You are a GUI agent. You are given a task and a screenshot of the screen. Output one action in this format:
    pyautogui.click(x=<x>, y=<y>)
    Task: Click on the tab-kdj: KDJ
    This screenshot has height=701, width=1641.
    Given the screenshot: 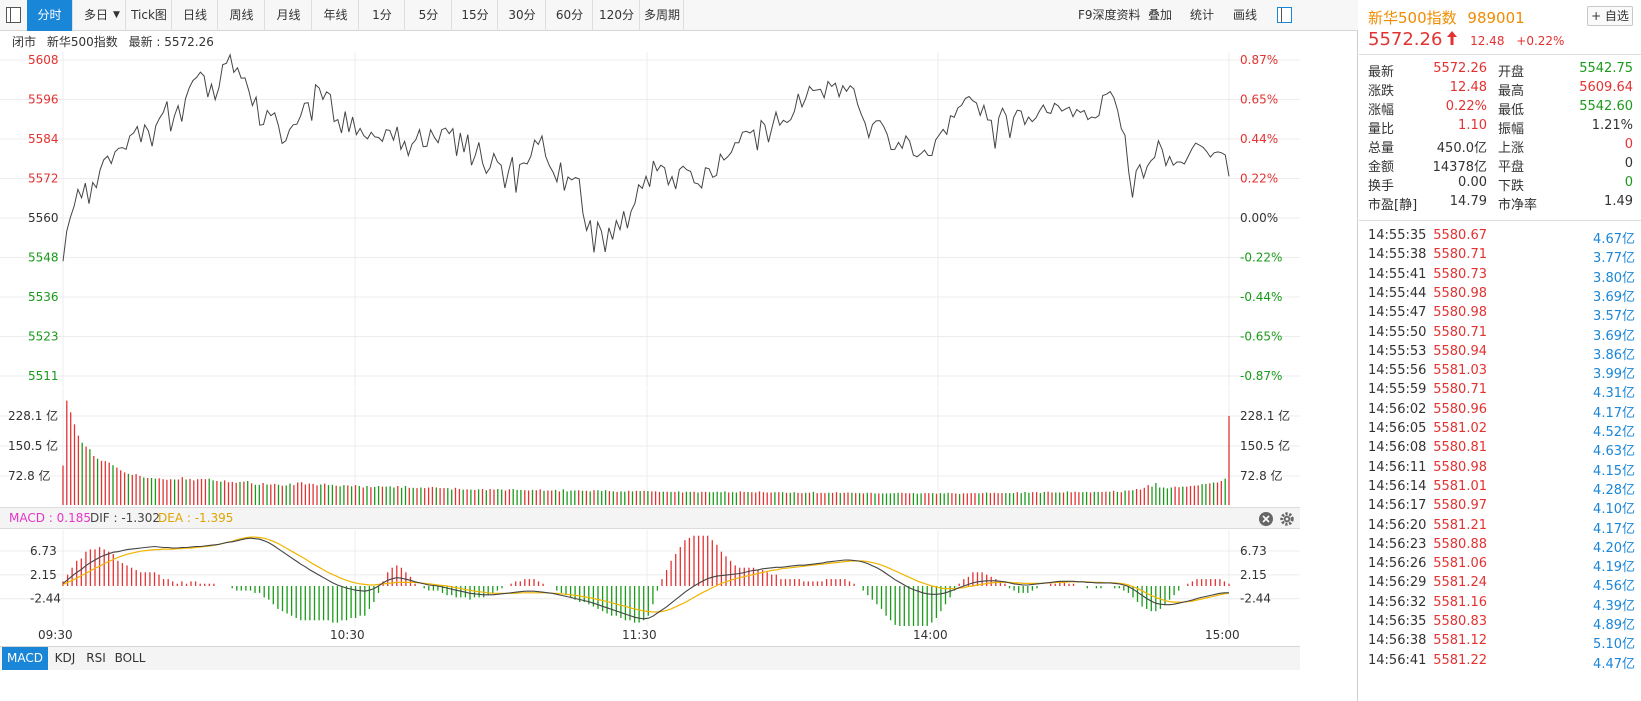 What is the action you would take?
    pyautogui.click(x=65, y=658)
    